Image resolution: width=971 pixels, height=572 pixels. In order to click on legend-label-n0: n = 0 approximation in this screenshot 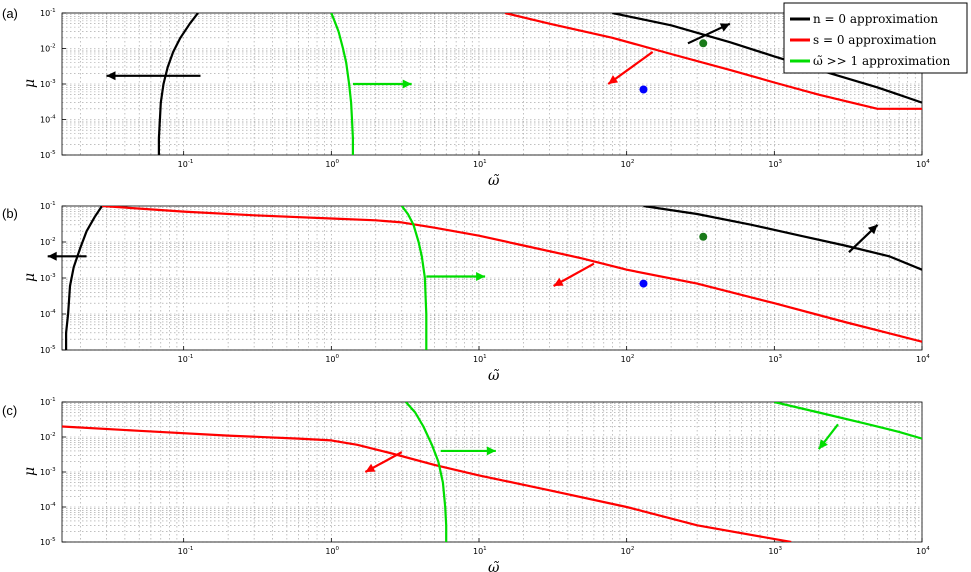, I will do `click(875, 19)`.